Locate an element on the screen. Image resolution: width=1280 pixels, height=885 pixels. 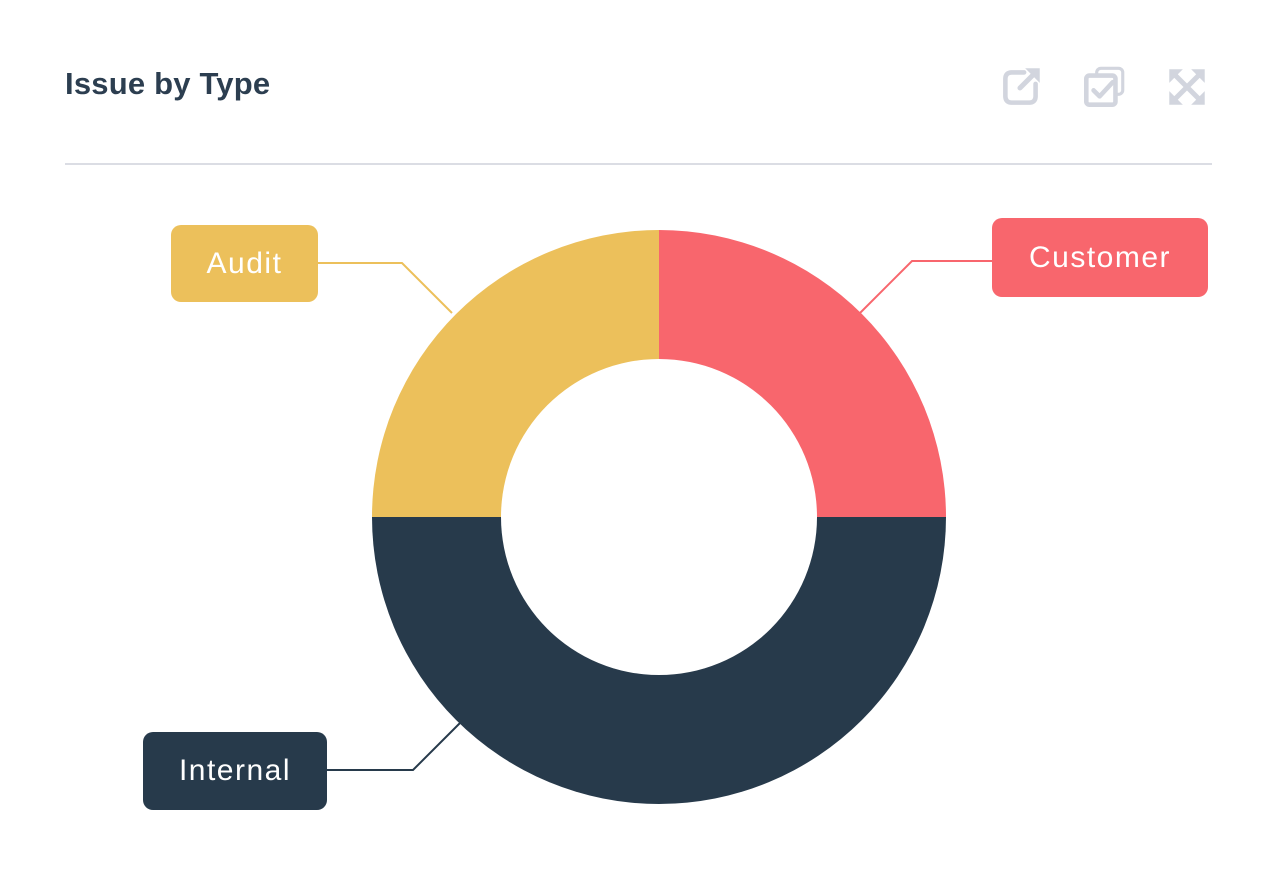
copy-check-icon is located at coordinates (1104, 87).